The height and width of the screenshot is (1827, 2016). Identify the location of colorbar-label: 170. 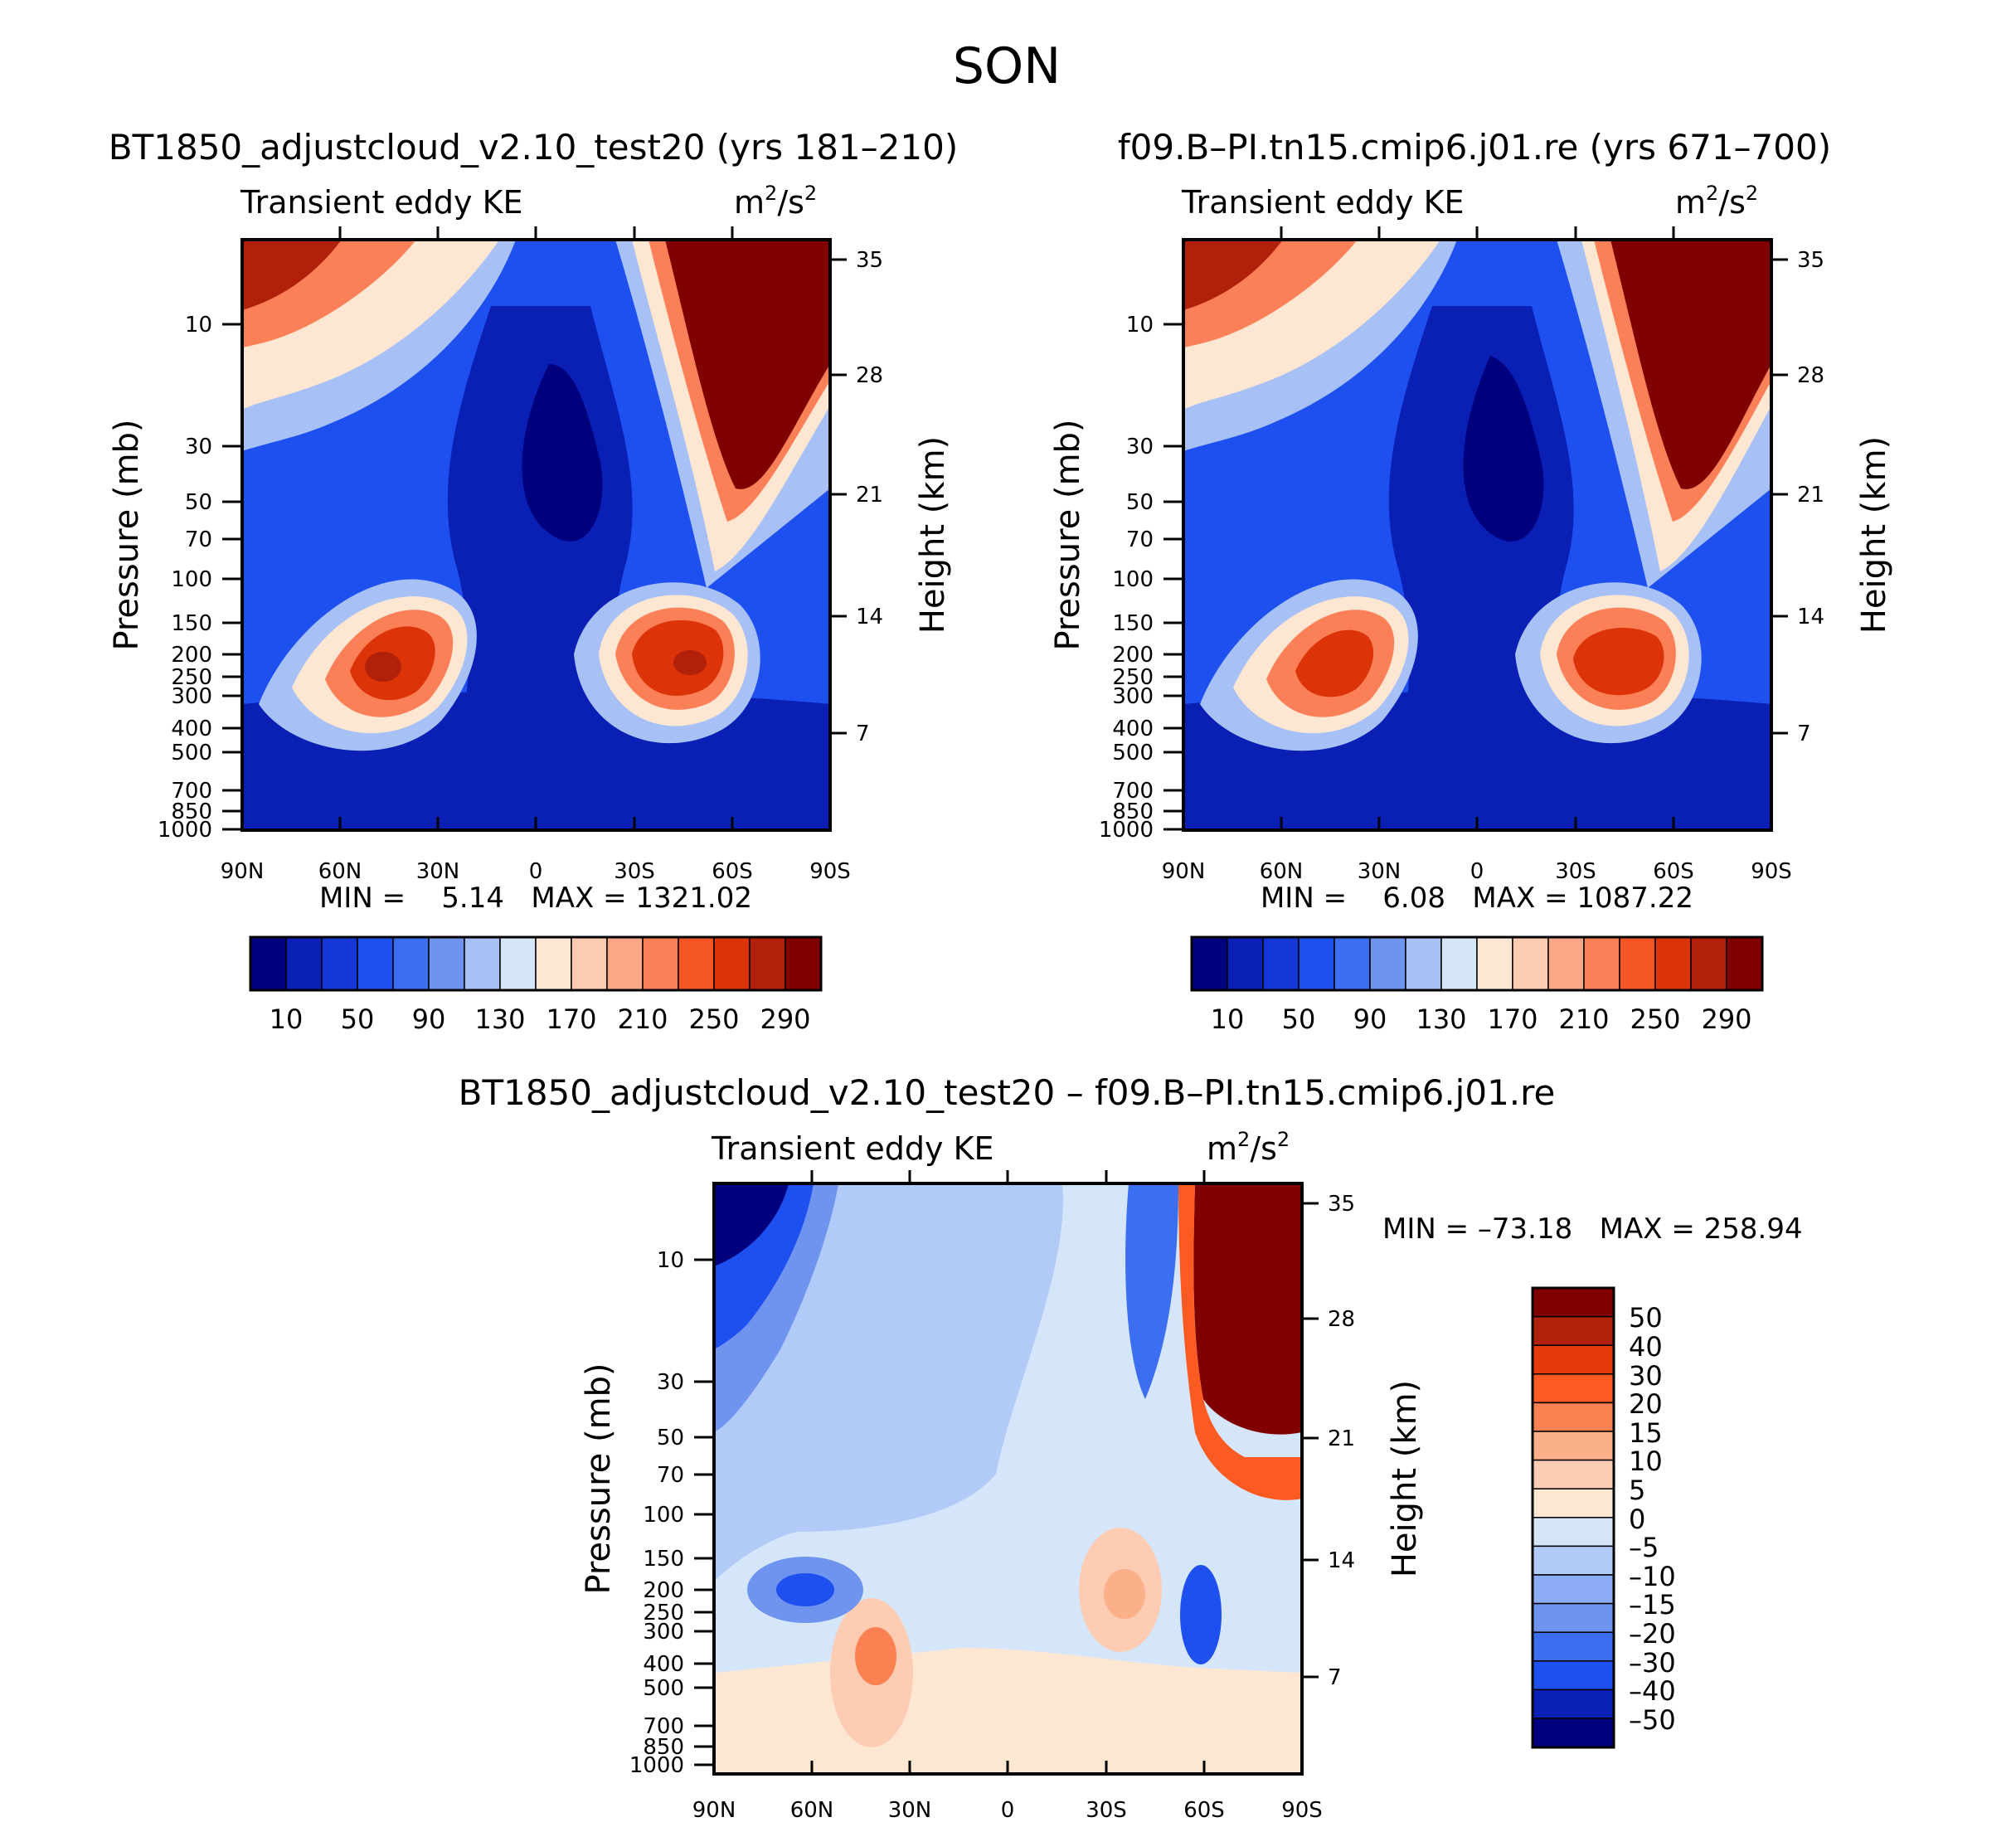
(571, 1019).